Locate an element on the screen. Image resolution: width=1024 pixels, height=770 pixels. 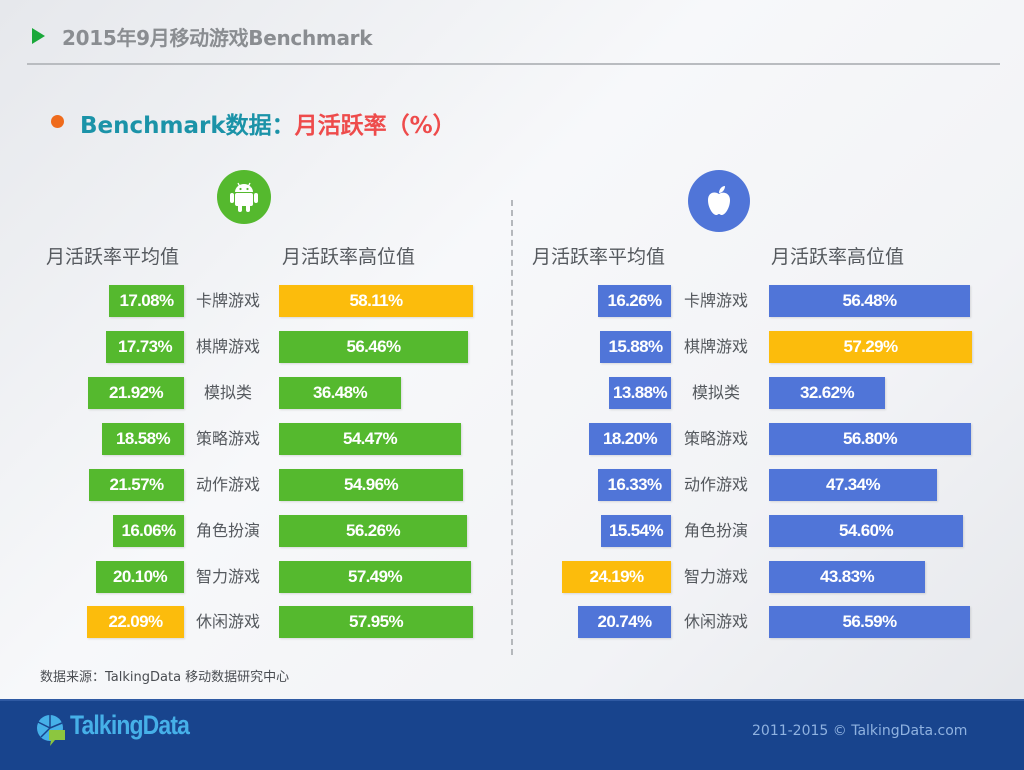
android-avg-header: 月活跃率平均值 is located at coordinates (113, 257).